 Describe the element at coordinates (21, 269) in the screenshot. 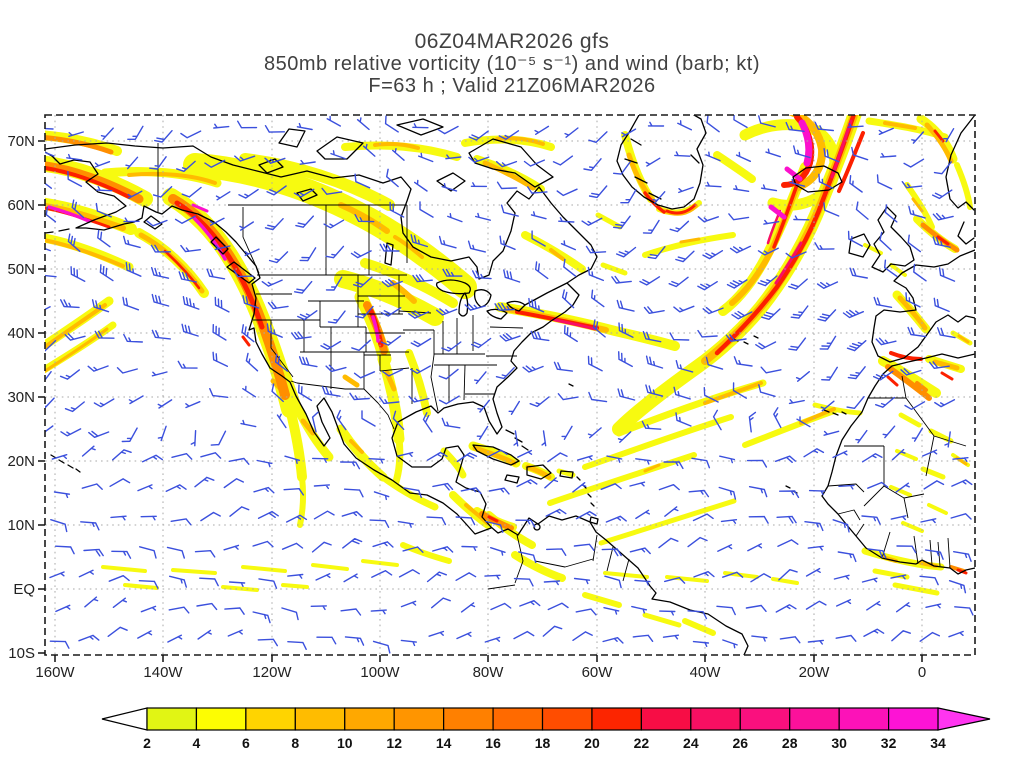

I see `lat-label: 50N` at that location.